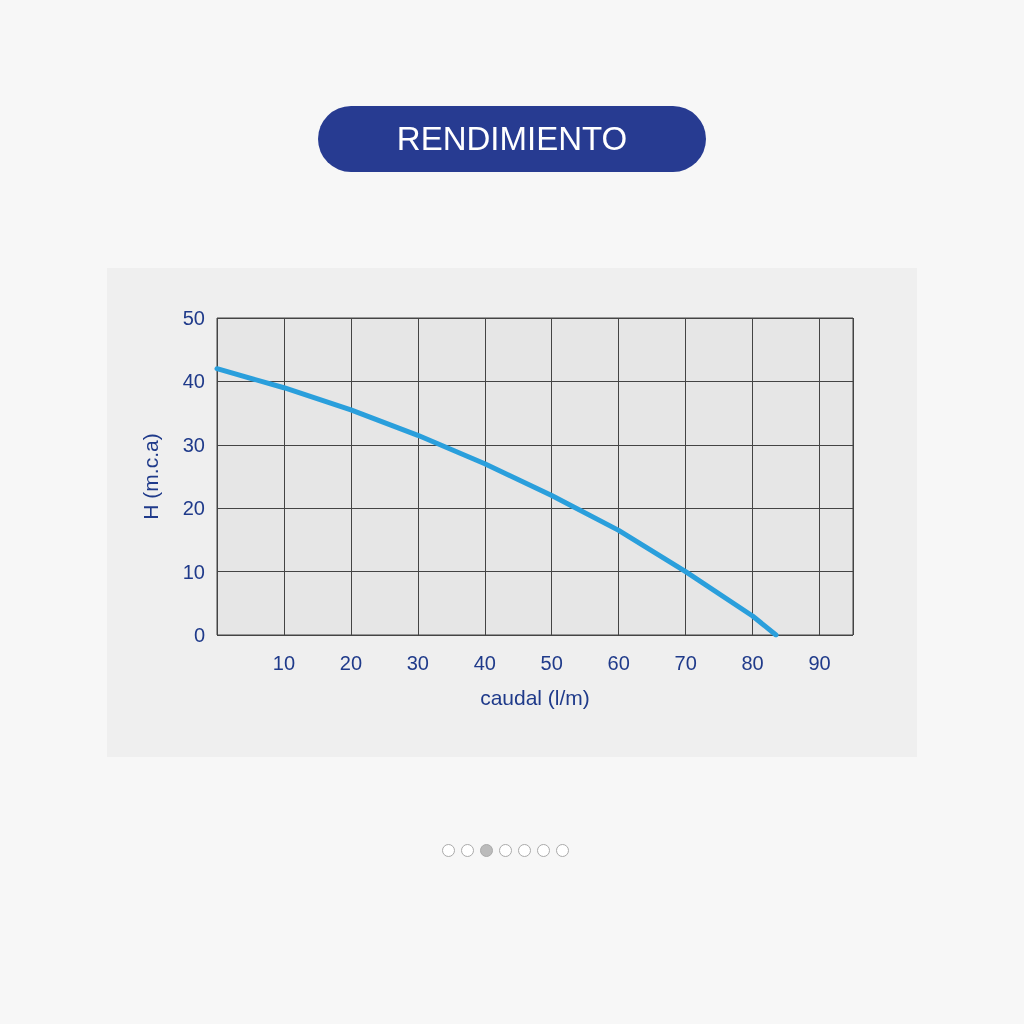 This screenshot has width=1024, height=1024. What do you see at coordinates (150, 476) in the screenshot?
I see `y-axis-title: H (m.c.a)` at bounding box center [150, 476].